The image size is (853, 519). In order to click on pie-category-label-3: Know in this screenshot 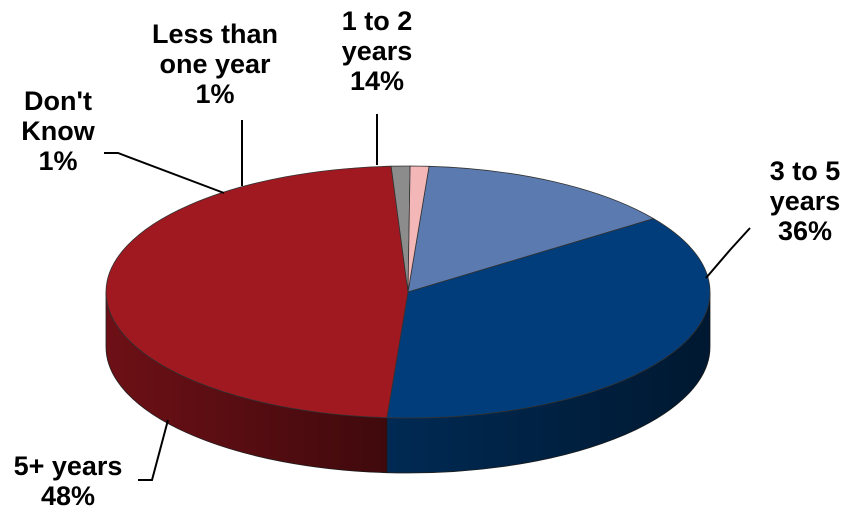, I will do `click(58, 131)`.